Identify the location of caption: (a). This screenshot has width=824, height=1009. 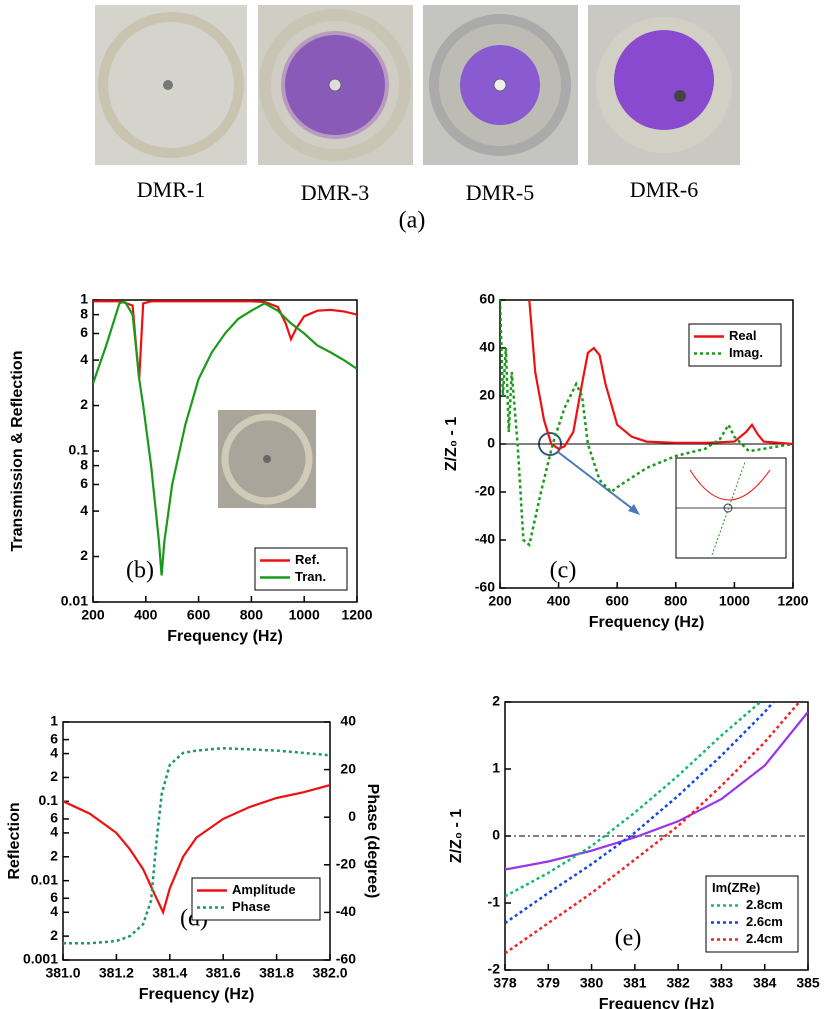
(412, 221).